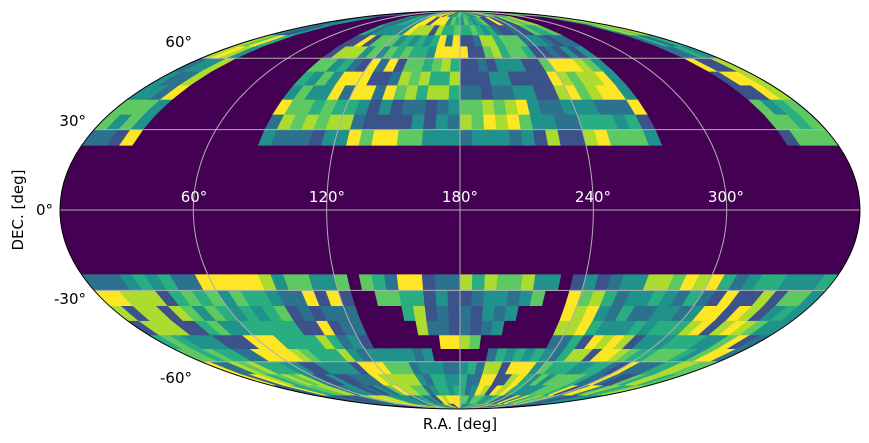 This screenshot has height=443, width=869. What do you see at coordinates (460, 197) in the screenshot?
I see `xtick-180: 180°` at bounding box center [460, 197].